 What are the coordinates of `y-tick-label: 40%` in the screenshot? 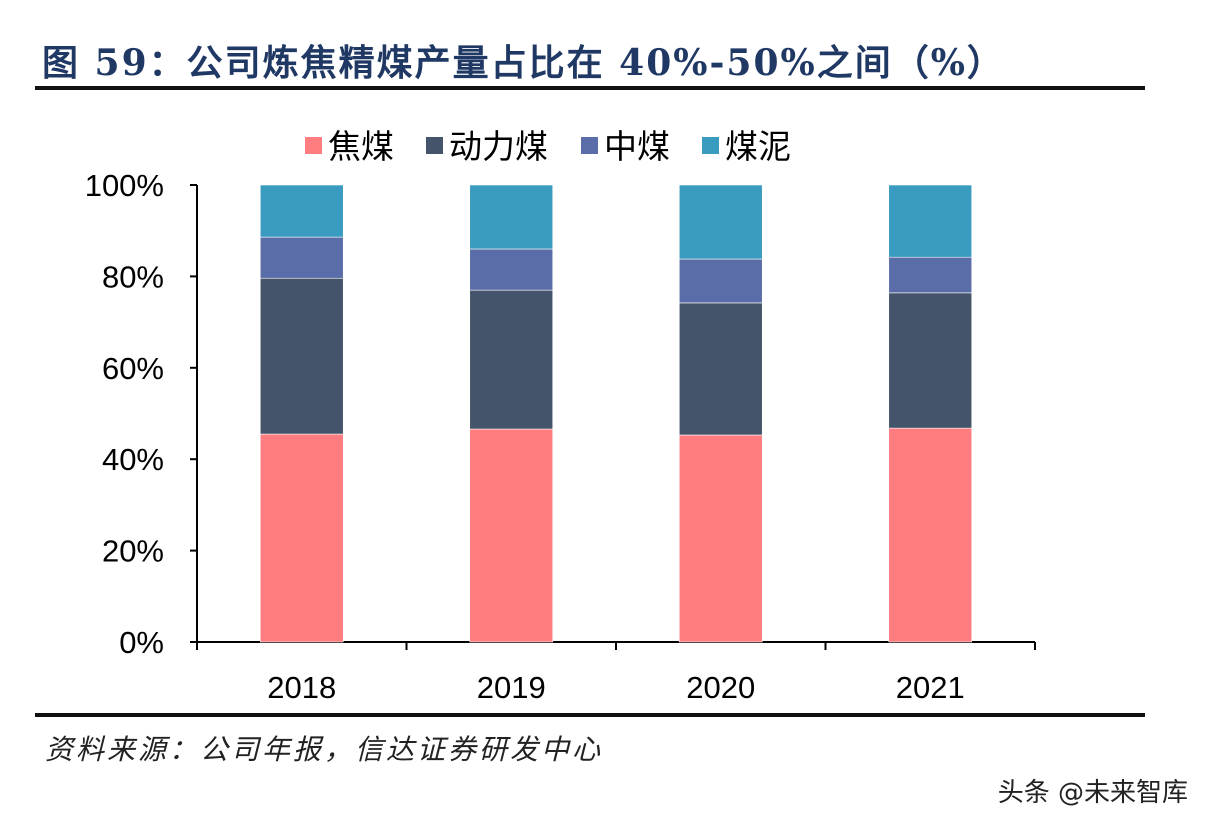 It's located at (133, 459).